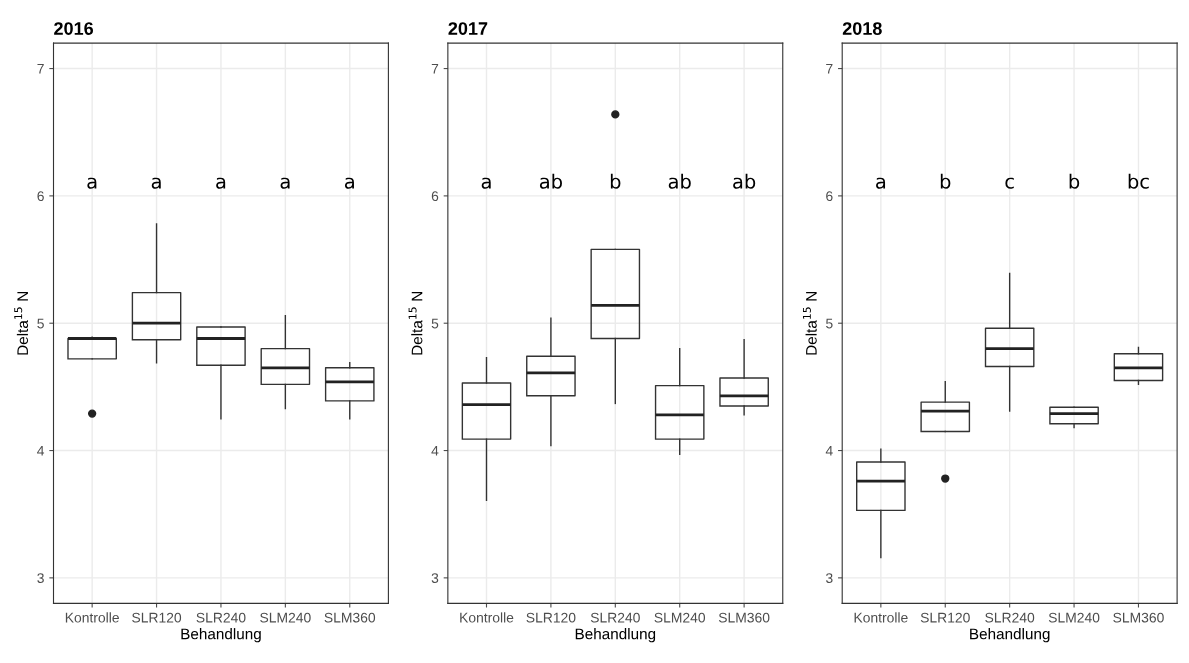 The width and height of the screenshot is (1189, 663). Describe the element at coordinates (1138, 181) in the screenshot. I see `annotation: bc` at that location.